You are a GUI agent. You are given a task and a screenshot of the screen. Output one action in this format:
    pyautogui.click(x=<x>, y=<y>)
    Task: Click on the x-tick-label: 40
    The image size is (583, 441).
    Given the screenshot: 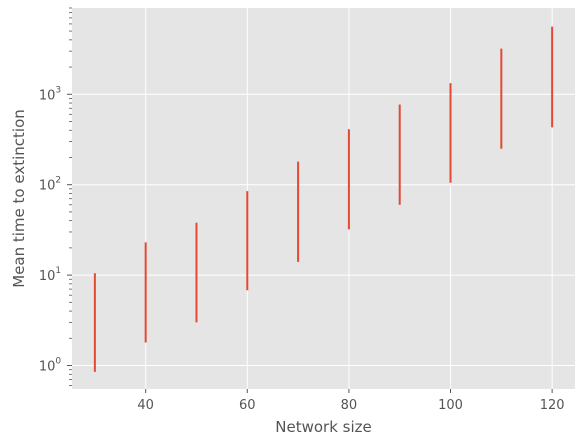 What is the action you would take?
    pyautogui.click(x=145, y=405)
    